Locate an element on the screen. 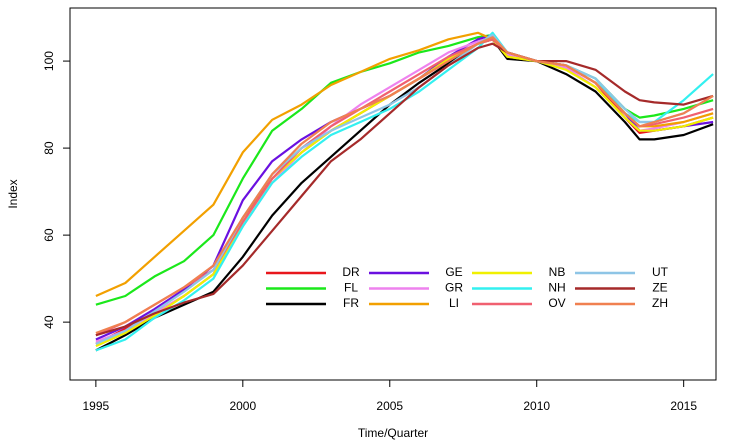 The width and height of the screenshot is (730, 445). legend-label: UT is located at coordinates (660, 272).